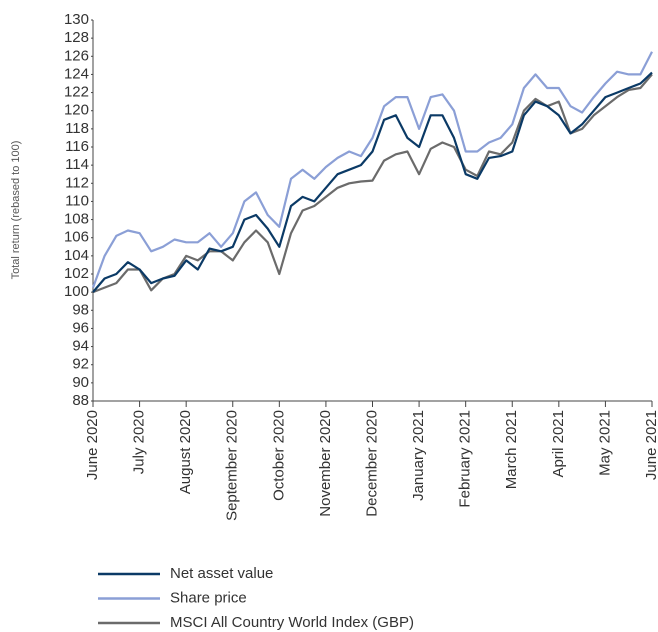  What do you see at coordinates (80, 400) in the screenshot?
I see `y-tick-label: 88` at bounding box center [80, 400].